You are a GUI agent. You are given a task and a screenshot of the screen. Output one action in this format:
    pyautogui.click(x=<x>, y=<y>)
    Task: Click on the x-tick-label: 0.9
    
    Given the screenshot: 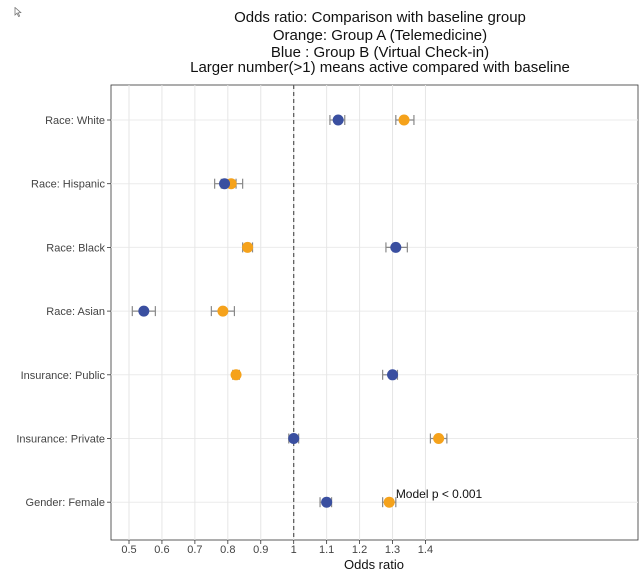 What is the action you would take?
    pyautogui.click(x=260, y=550)
    